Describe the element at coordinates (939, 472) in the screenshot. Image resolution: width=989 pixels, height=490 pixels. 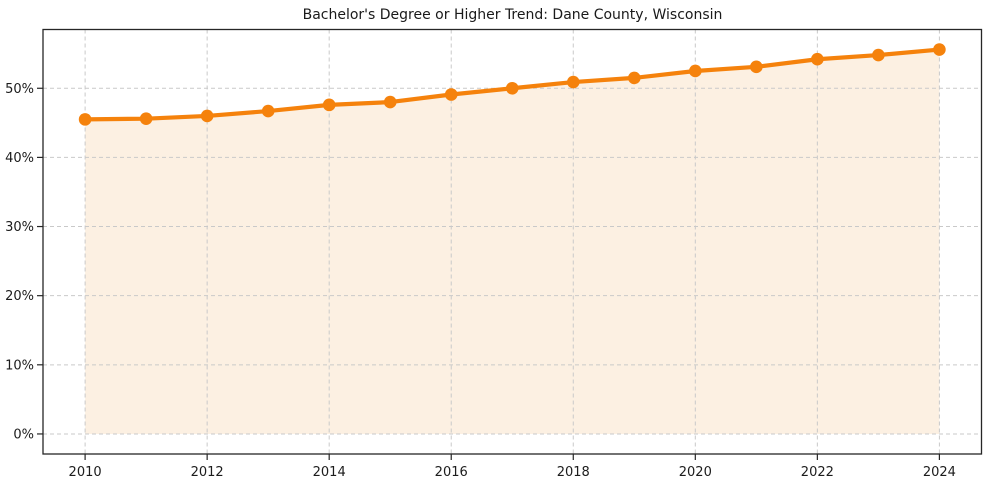
I see `x-tick-label: 2024` at that location.